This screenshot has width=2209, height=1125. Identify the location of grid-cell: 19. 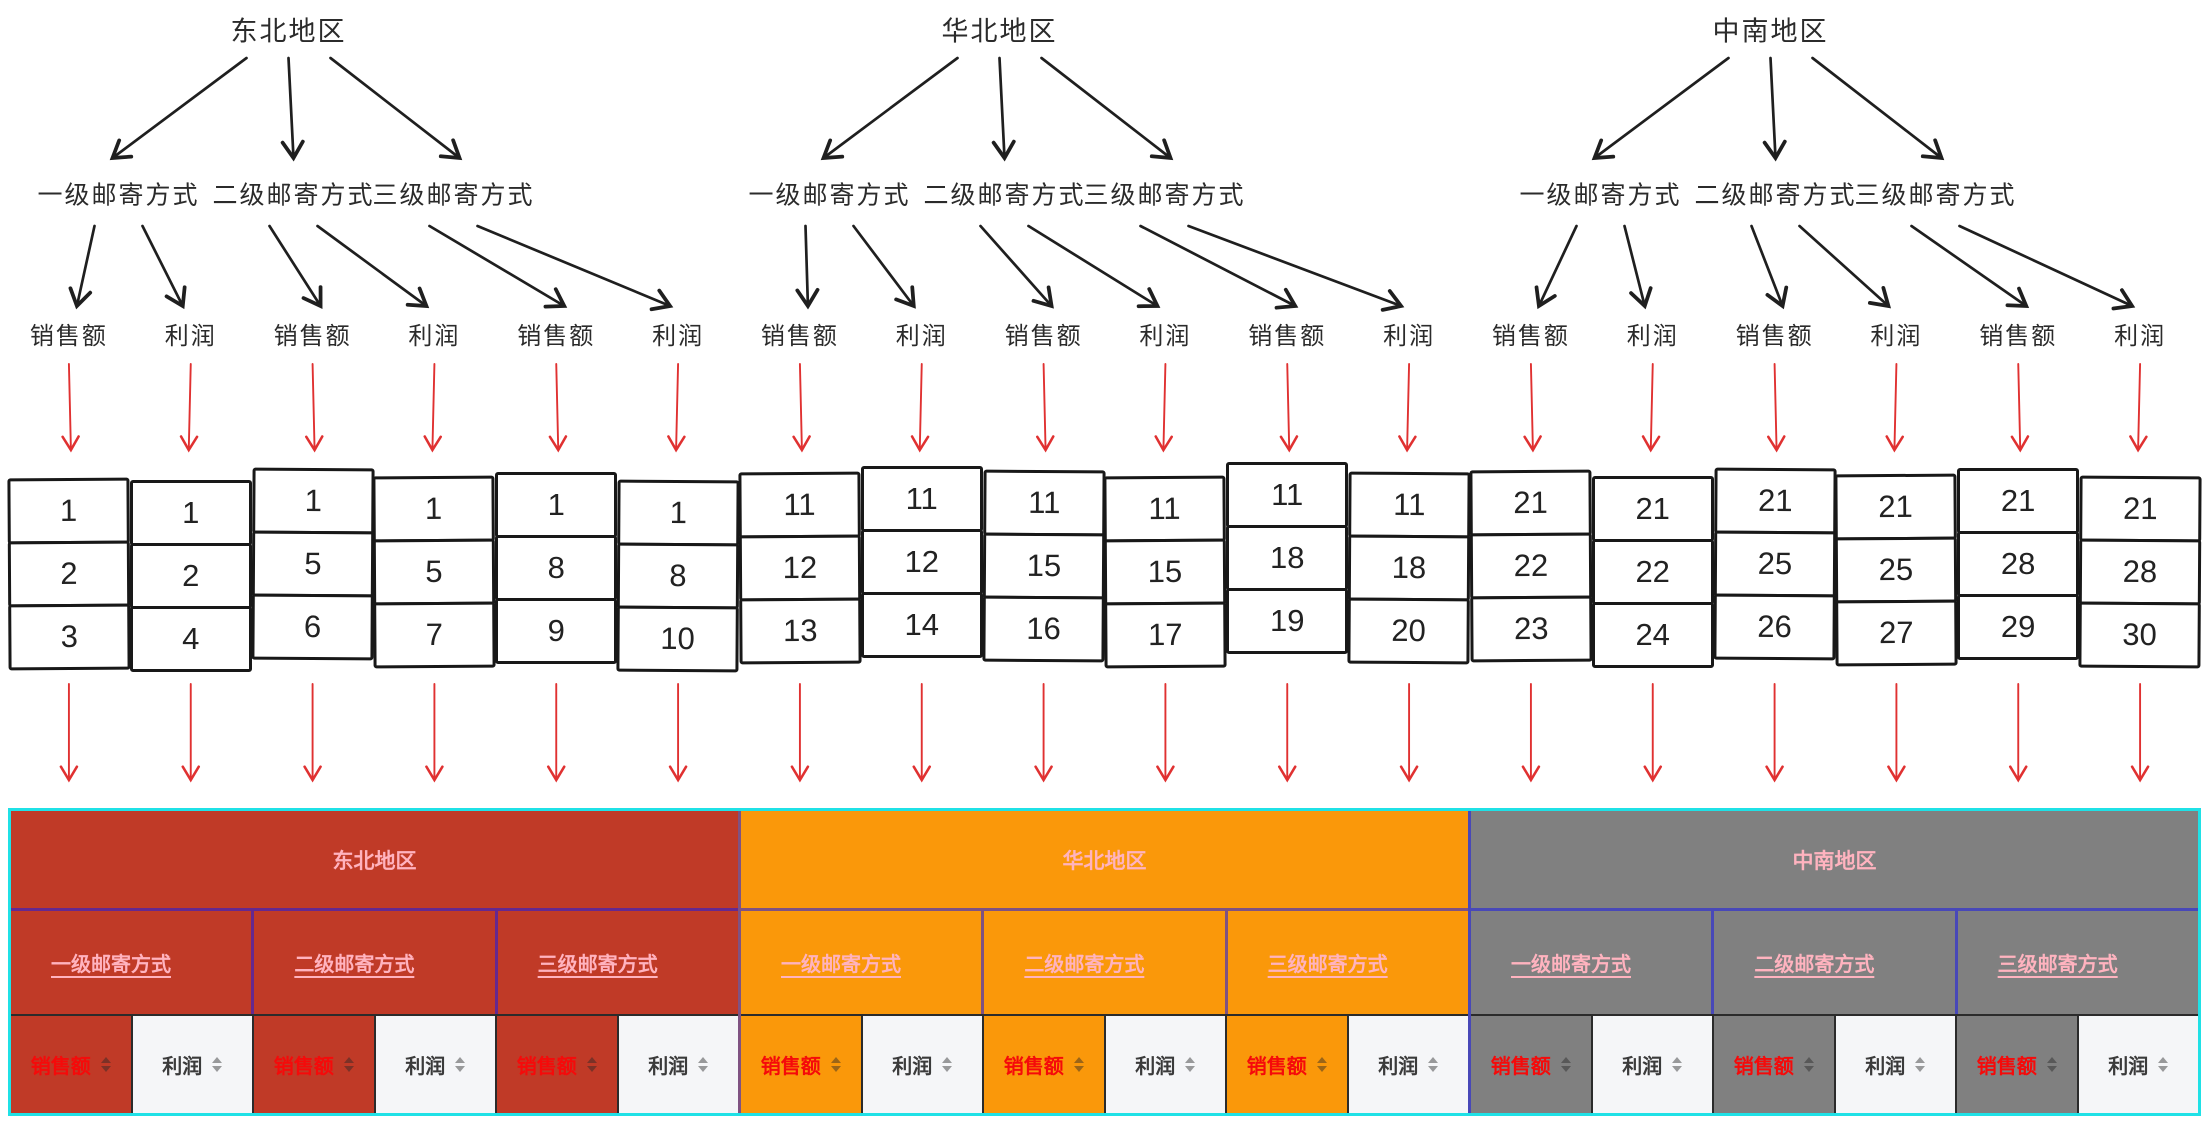
(1287, 621).